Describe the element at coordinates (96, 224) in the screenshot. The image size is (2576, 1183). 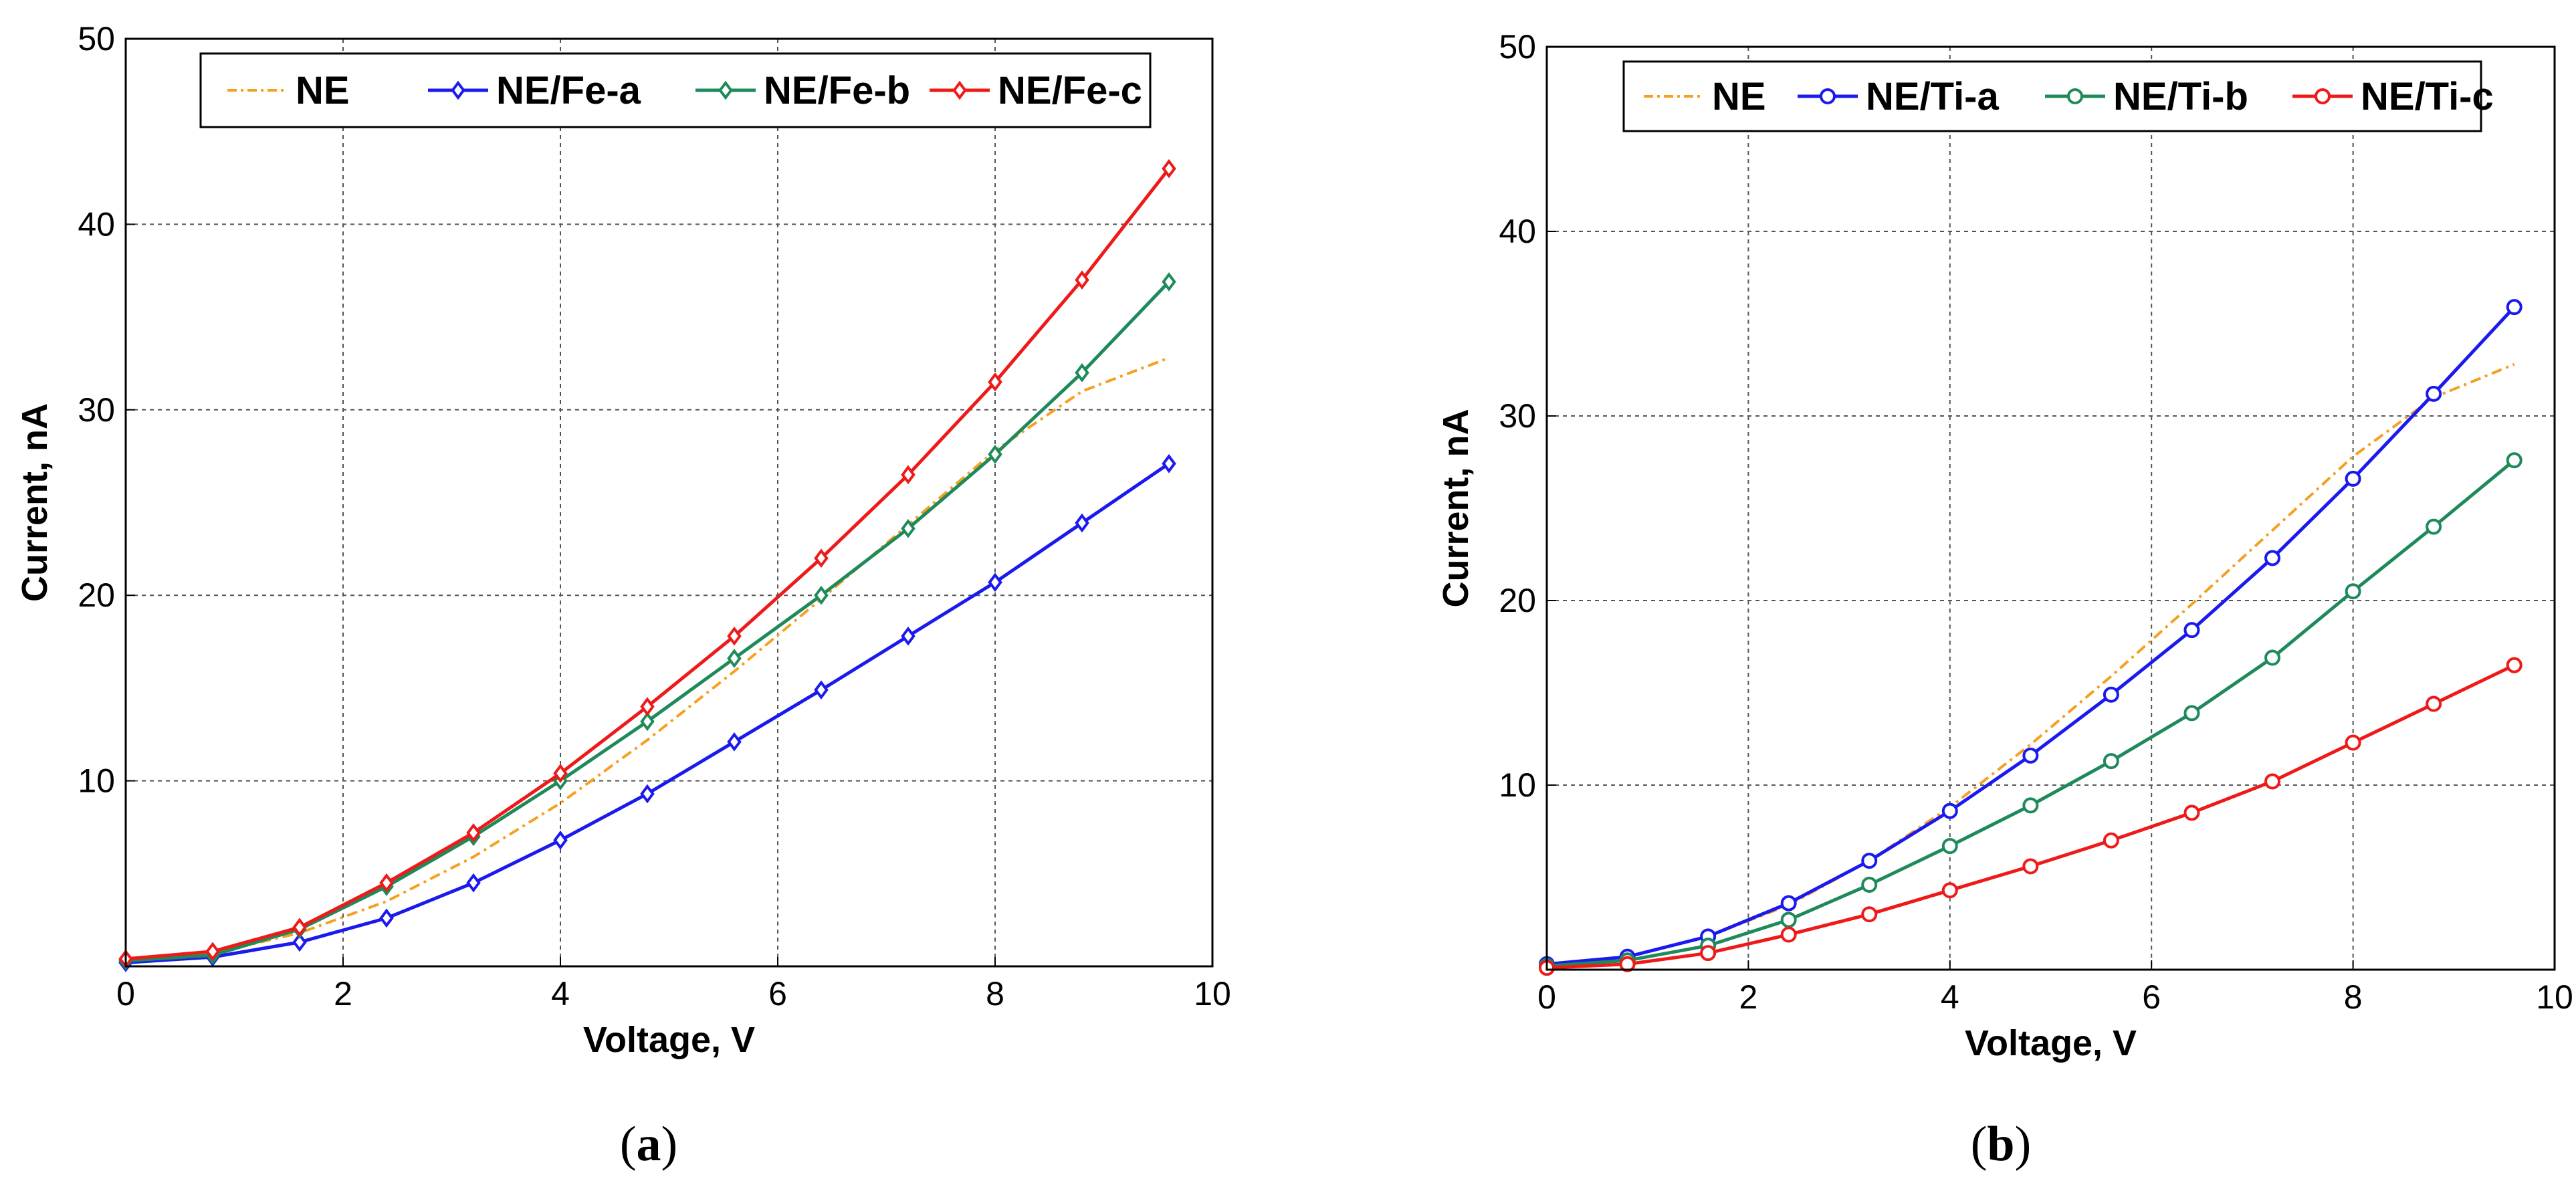
I see `chart-a-y-tick-label: 40` at that location.